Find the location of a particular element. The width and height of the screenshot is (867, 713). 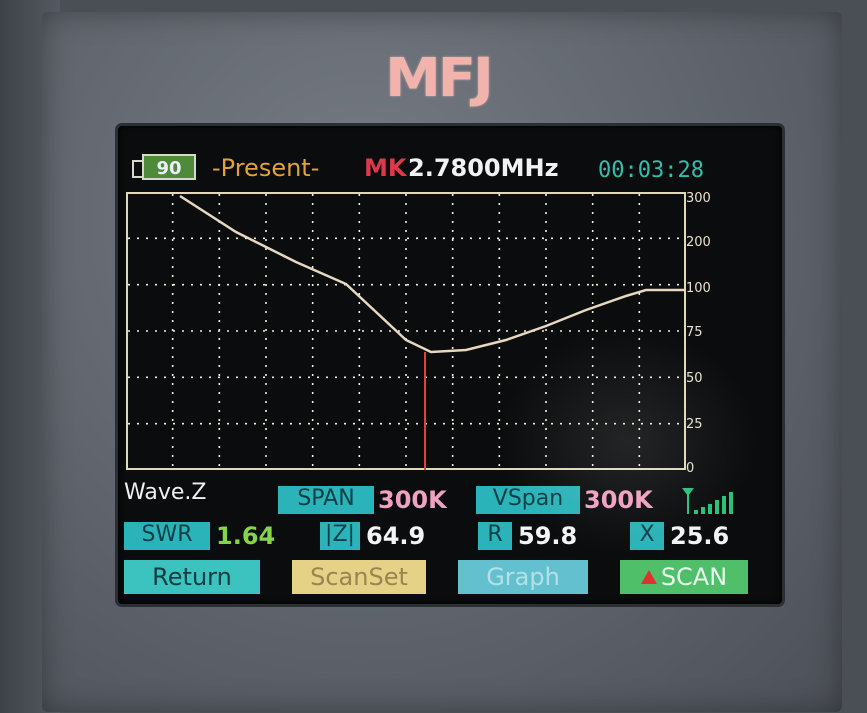

y-axis: 300 200 100 75 50 25 0 is located at coordinates (706, 337).